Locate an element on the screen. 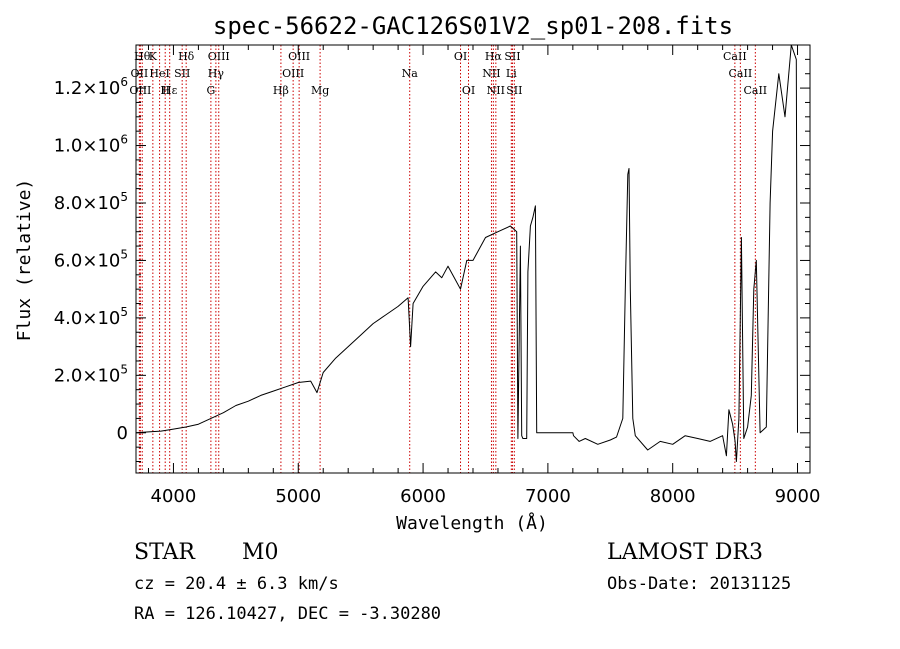 This screenshot has height=649, width=900. line-label-6: H is located at coordinates (165, 90).